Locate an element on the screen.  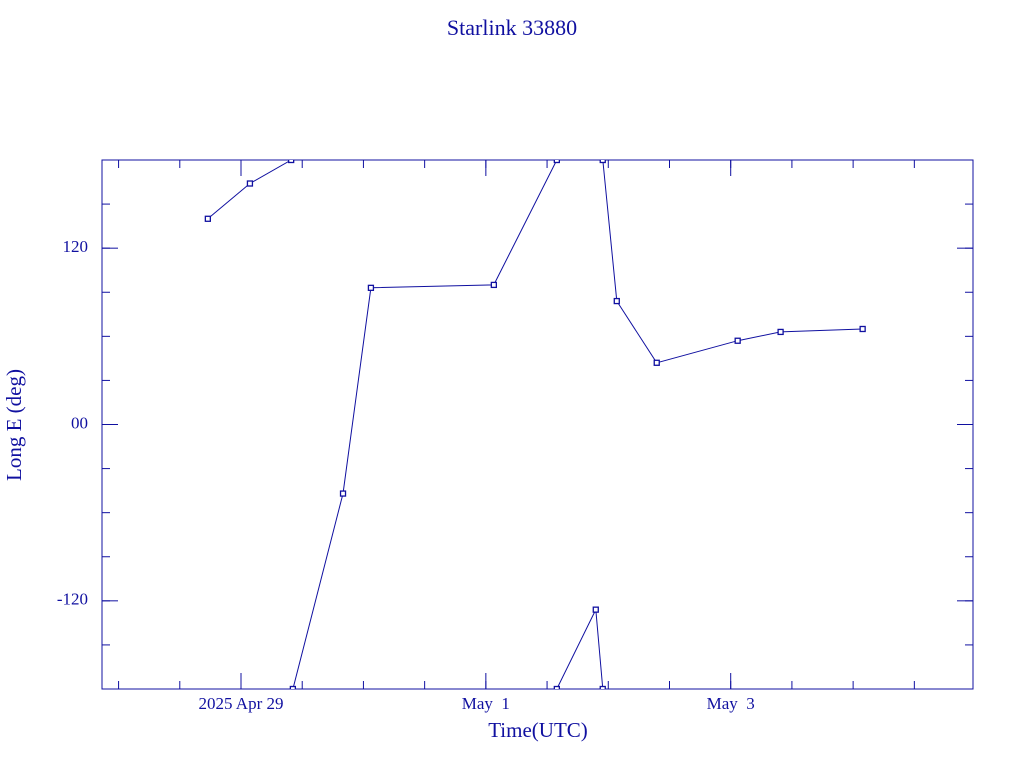
y-tick-label: -120 is located at coordinates (72, 599).